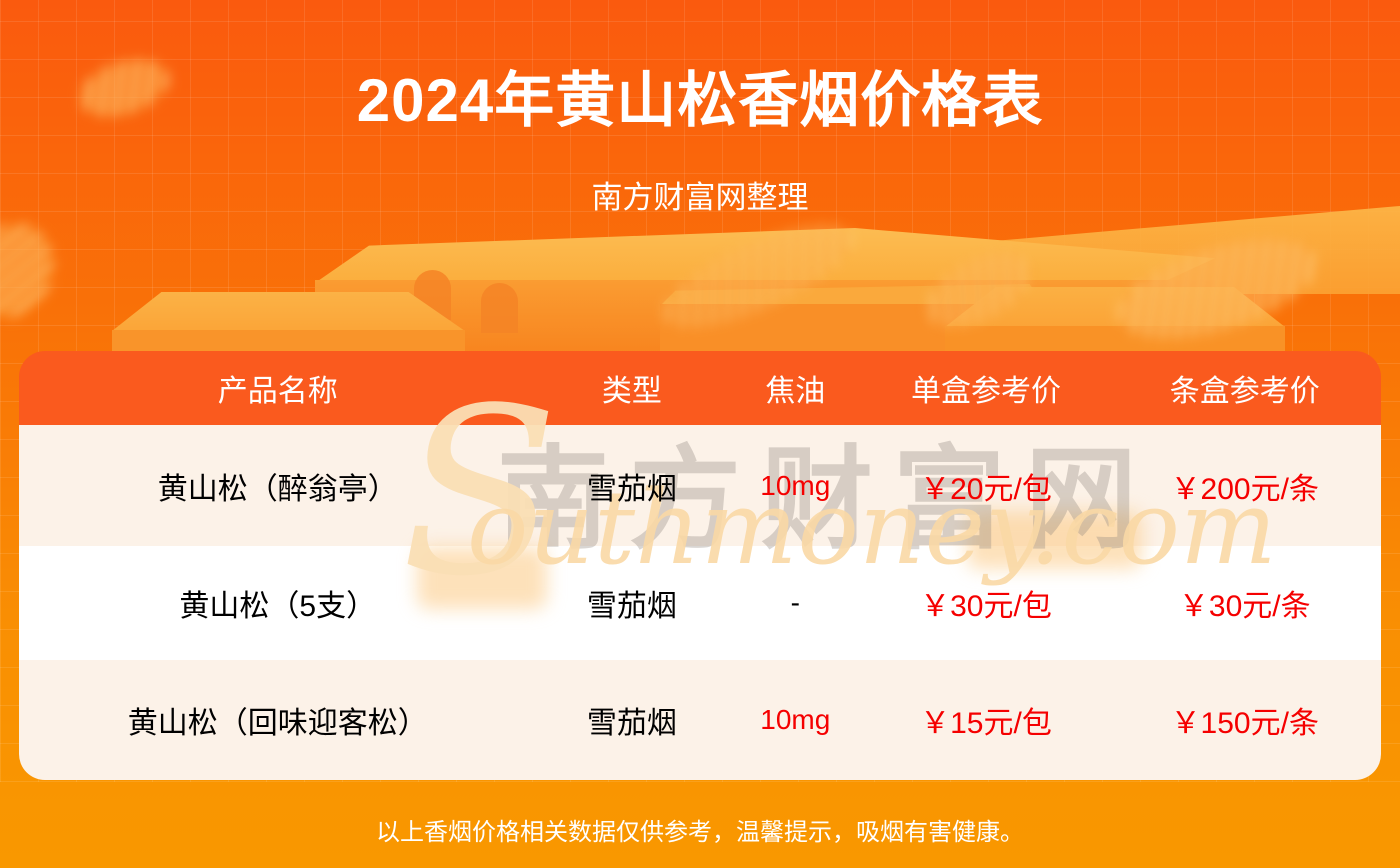 This screenshot has height=868, width=1400. Describe the element at coordinates (631, 391) in the screenshot. I see `column-header-type: 类型` at that location.